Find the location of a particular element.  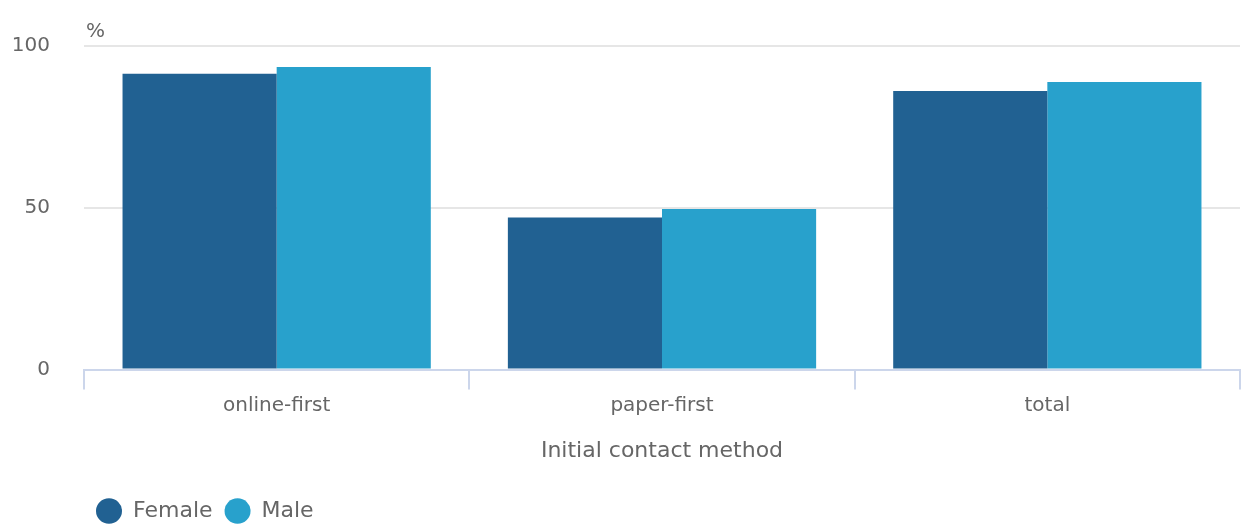

y-tick-label: 0 is located at coordinates (43, 367).